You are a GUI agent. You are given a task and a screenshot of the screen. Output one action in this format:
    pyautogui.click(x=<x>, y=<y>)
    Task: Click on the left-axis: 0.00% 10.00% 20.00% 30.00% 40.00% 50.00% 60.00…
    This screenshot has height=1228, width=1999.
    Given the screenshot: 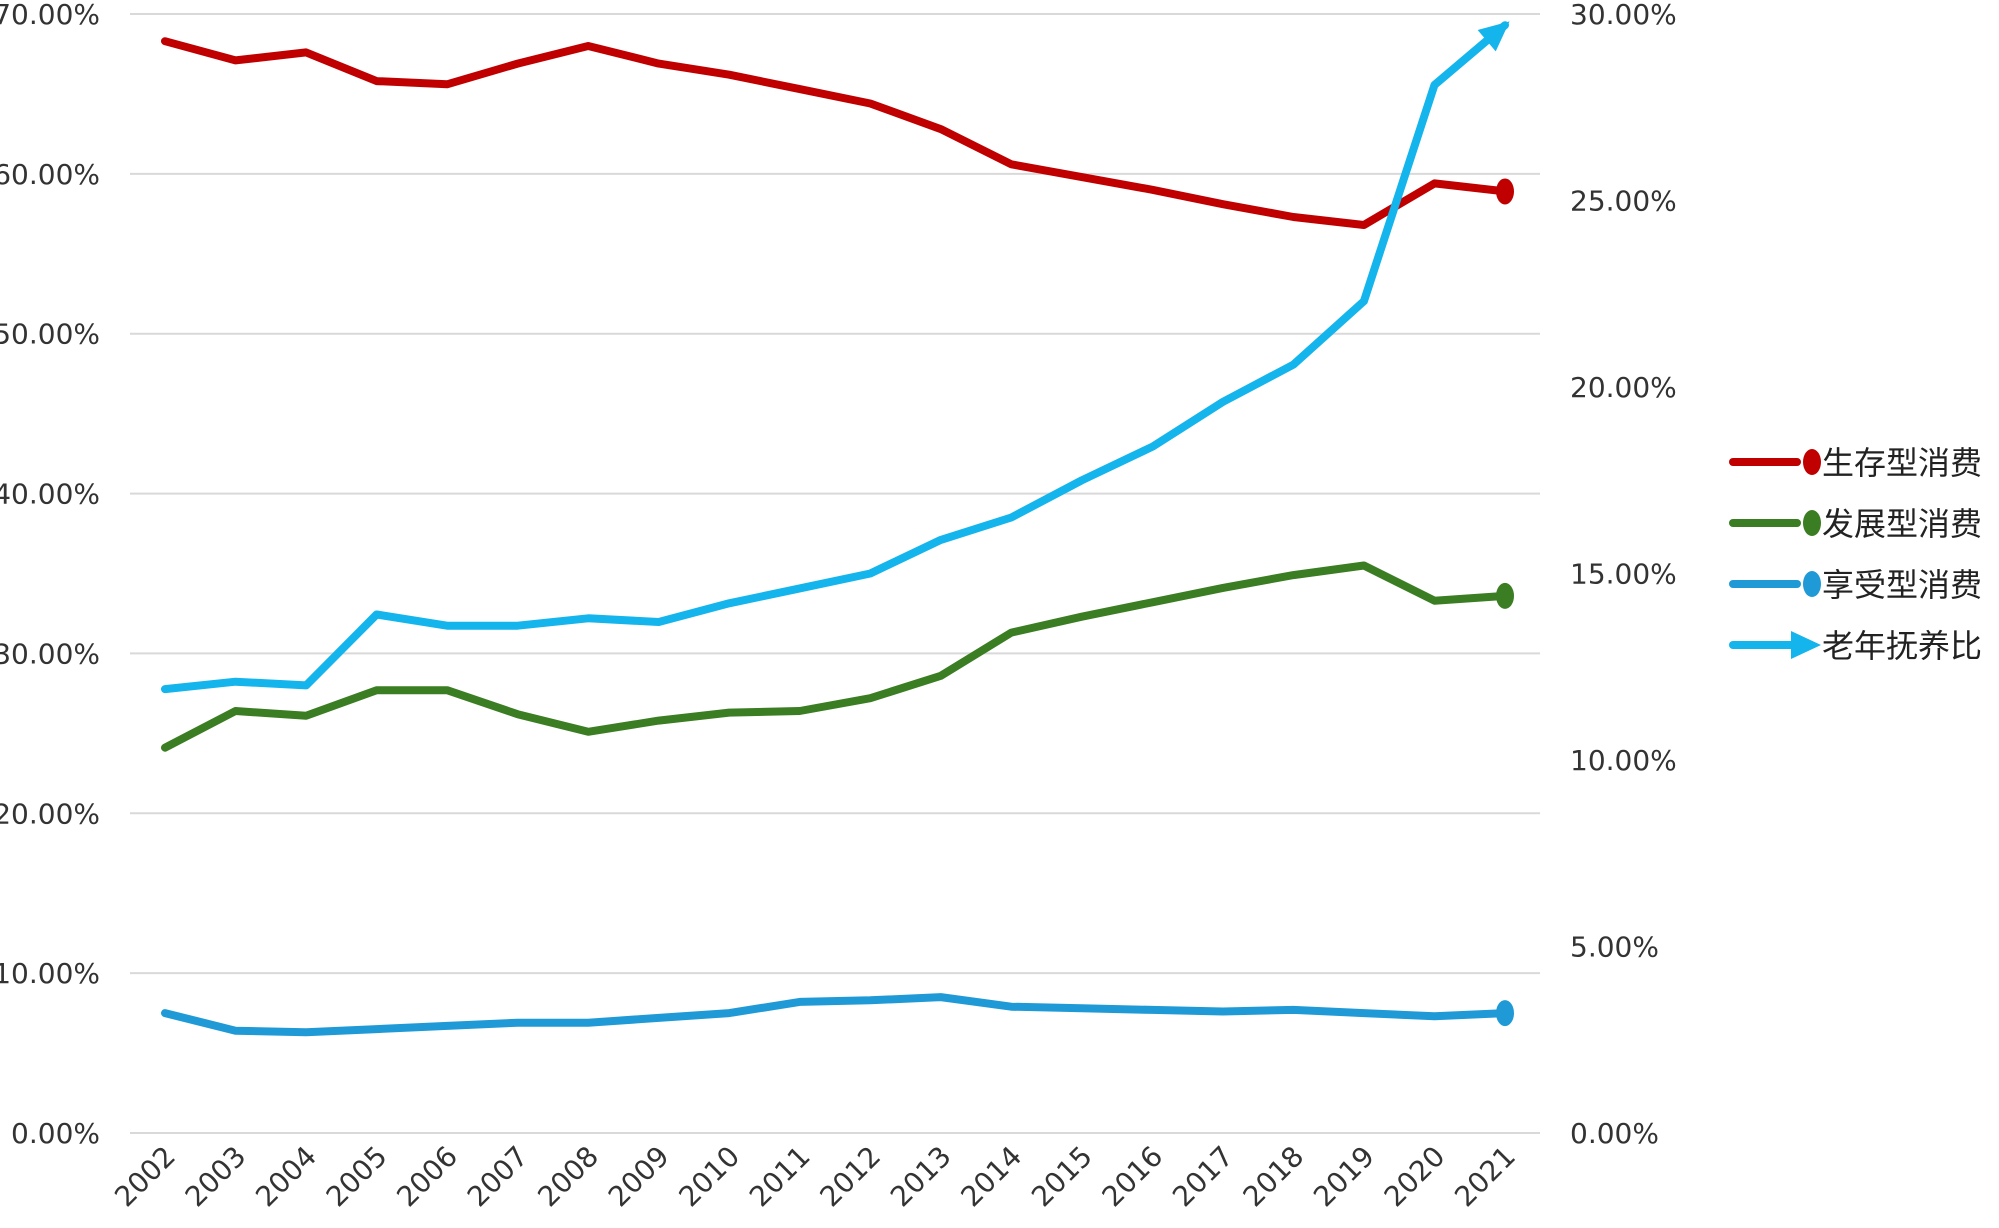 What is the action you would take?
    pyautogui.click(x=50, y=575)
    